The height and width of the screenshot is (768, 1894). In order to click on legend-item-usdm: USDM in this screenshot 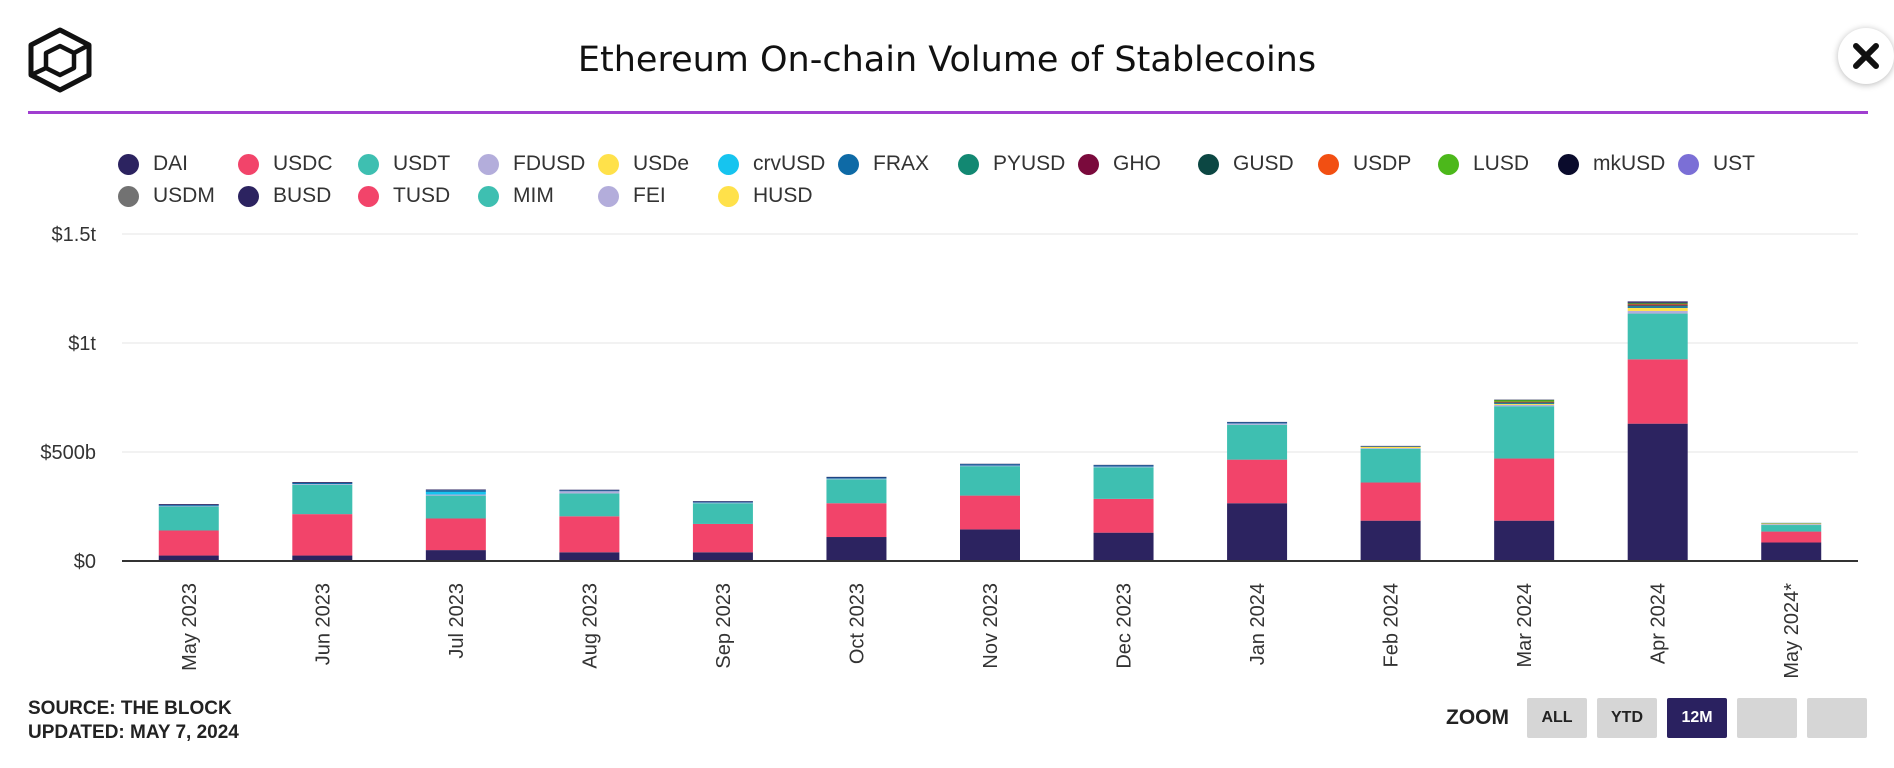, I will do `click(178, 196)`.